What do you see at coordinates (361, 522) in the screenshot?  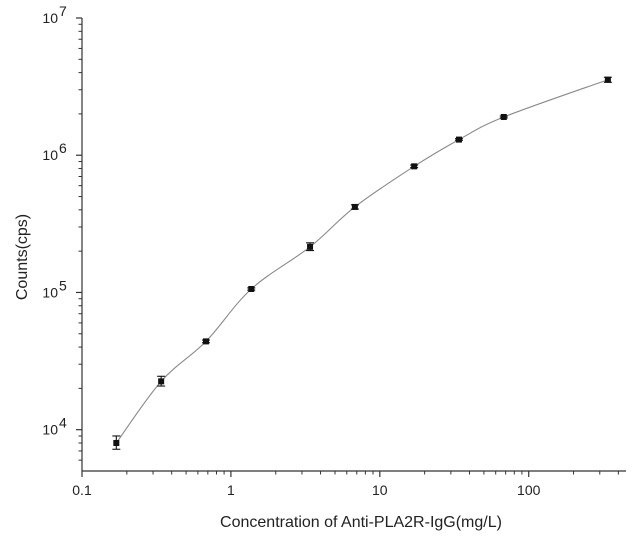 I see `x-axis-title: Concentration of Anti-PLA2R-IgG(mg/L)` at bounding box center [361, 522].